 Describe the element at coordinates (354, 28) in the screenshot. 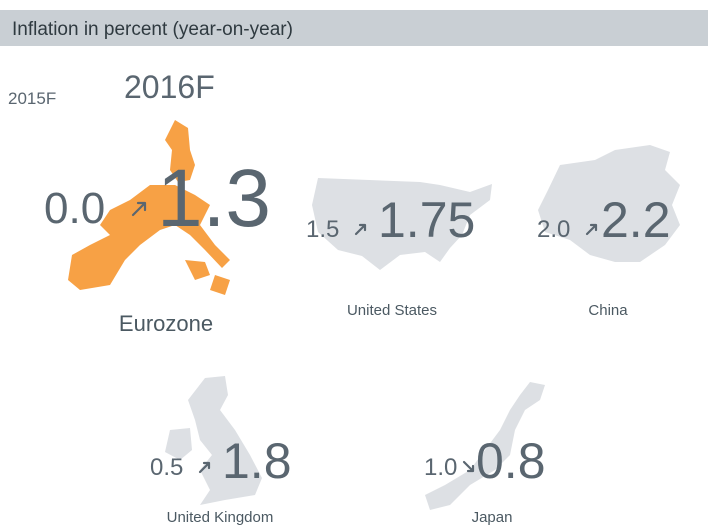

I see `header-bar` at that location.